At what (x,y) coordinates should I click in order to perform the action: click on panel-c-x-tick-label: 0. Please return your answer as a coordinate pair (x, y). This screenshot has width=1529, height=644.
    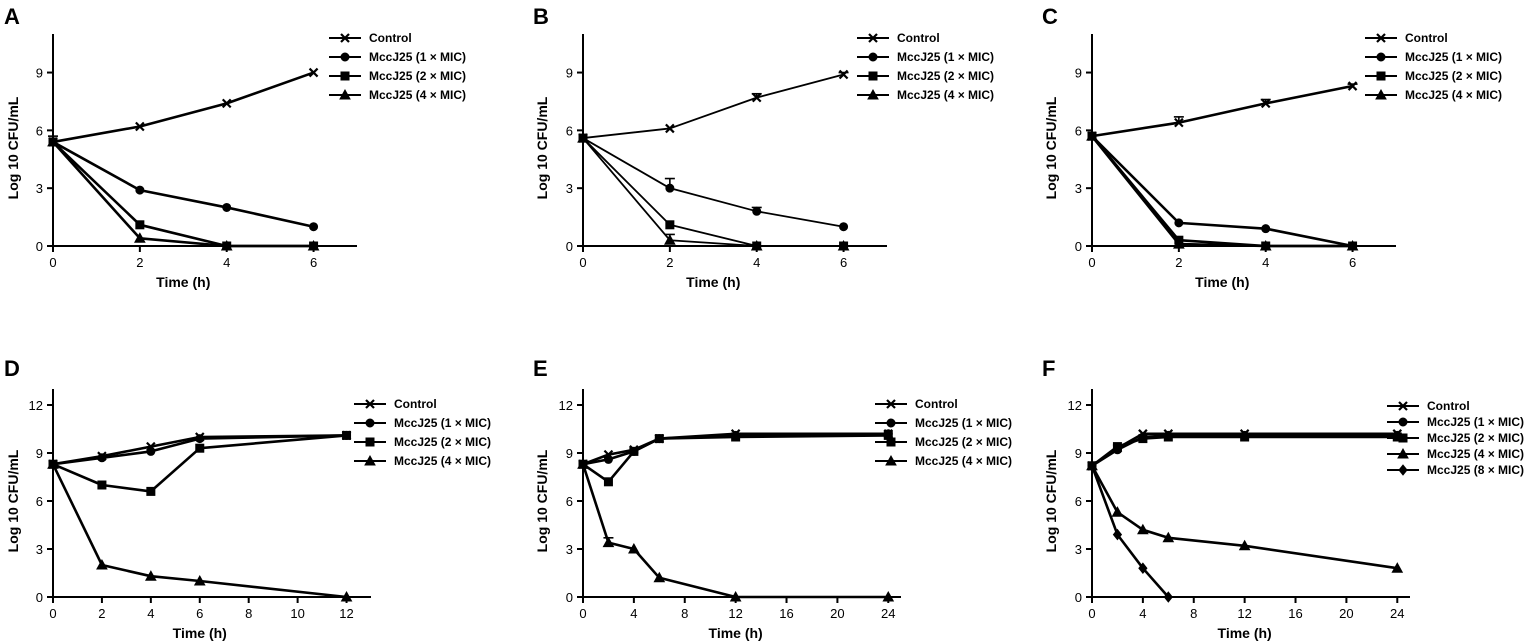
    Looking at the image, I should click on (1091, 262).